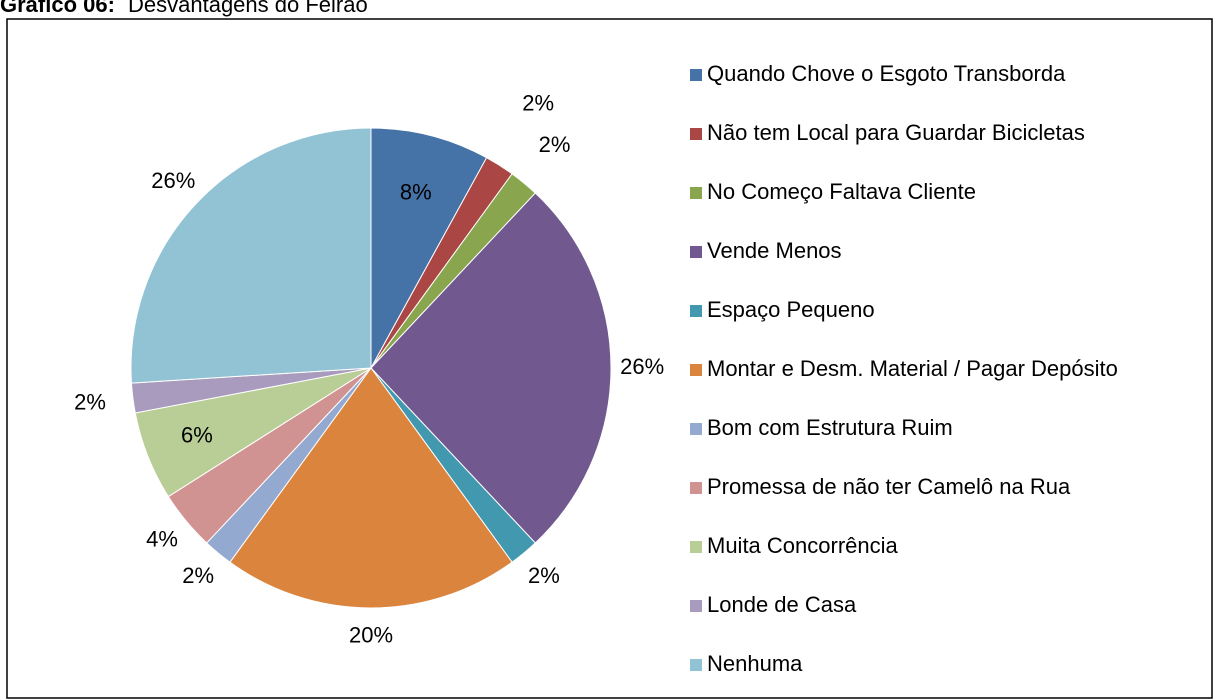  I want to click on legend-label: Nenhuma, so click(755, 663).